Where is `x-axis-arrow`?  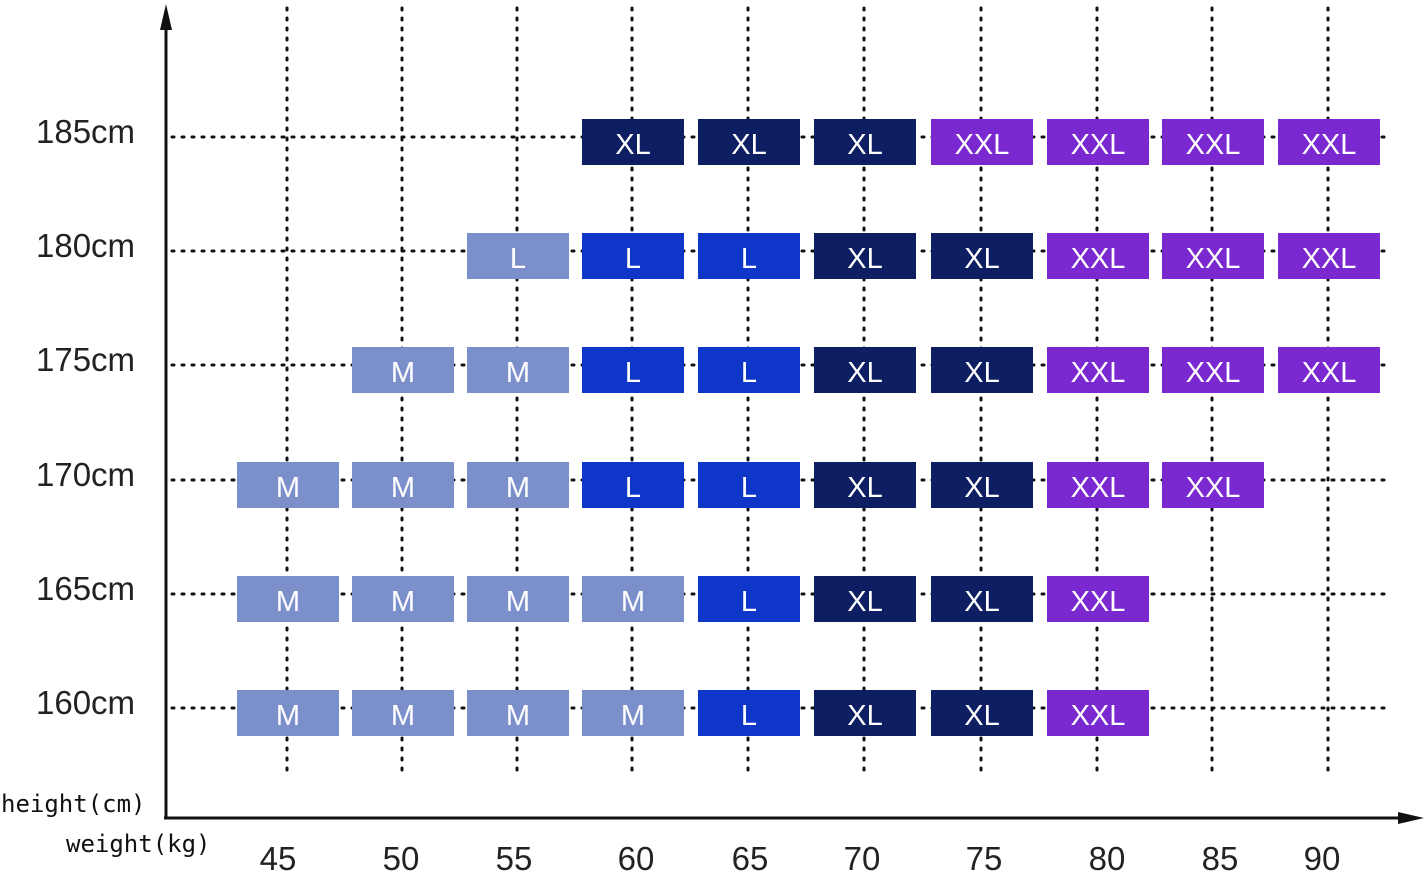 x-axis-arrow is located at coordinates (1411, 818).